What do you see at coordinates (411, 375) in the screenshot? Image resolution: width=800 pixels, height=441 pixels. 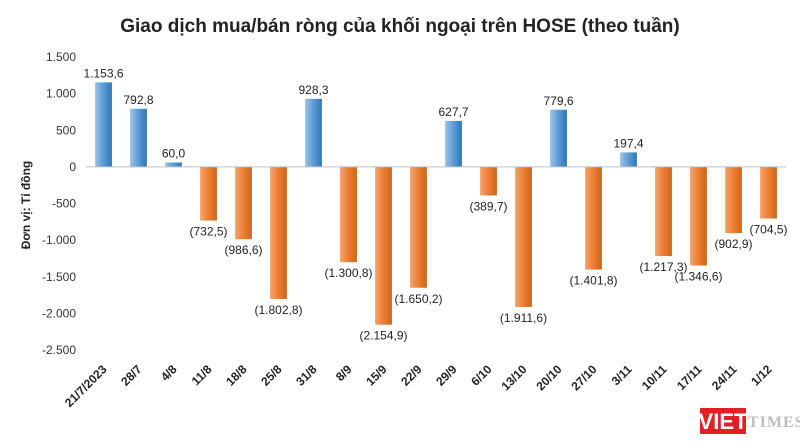 I see `x-tick-label: 22/9` at bounding box center [411, 375].